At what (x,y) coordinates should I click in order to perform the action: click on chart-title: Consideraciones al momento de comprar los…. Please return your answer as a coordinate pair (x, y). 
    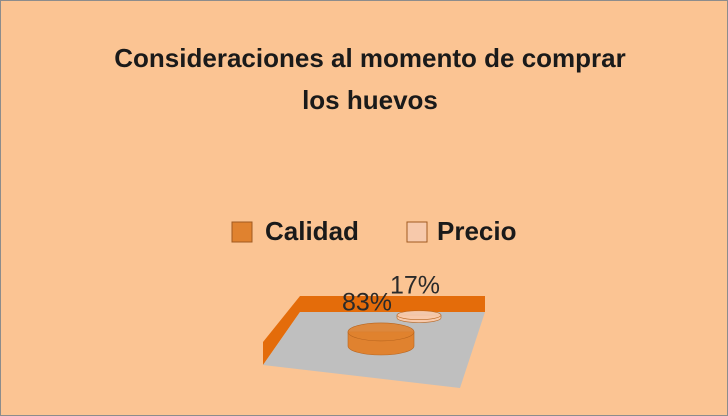
    Looking at the image, I should click on (369, 79).